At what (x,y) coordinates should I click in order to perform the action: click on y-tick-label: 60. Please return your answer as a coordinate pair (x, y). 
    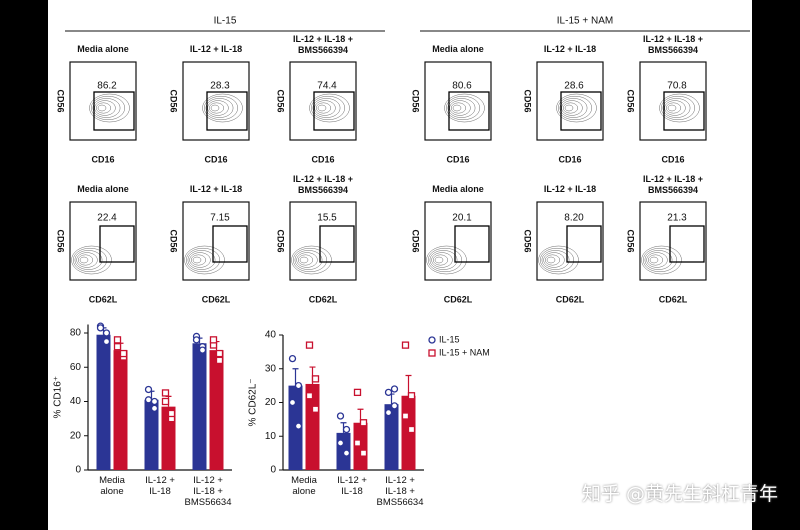
    Looking at the image, I should click on (76, 367).